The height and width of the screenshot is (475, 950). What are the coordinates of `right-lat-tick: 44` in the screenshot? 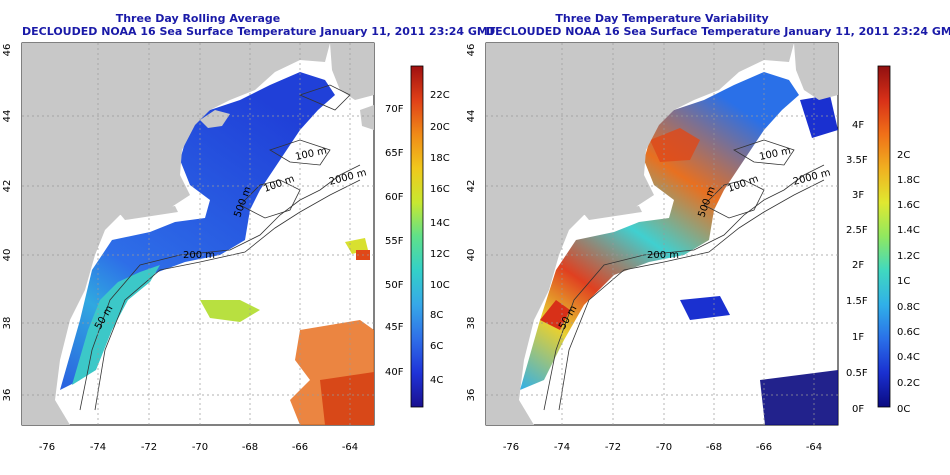 It's located at (471, 116).